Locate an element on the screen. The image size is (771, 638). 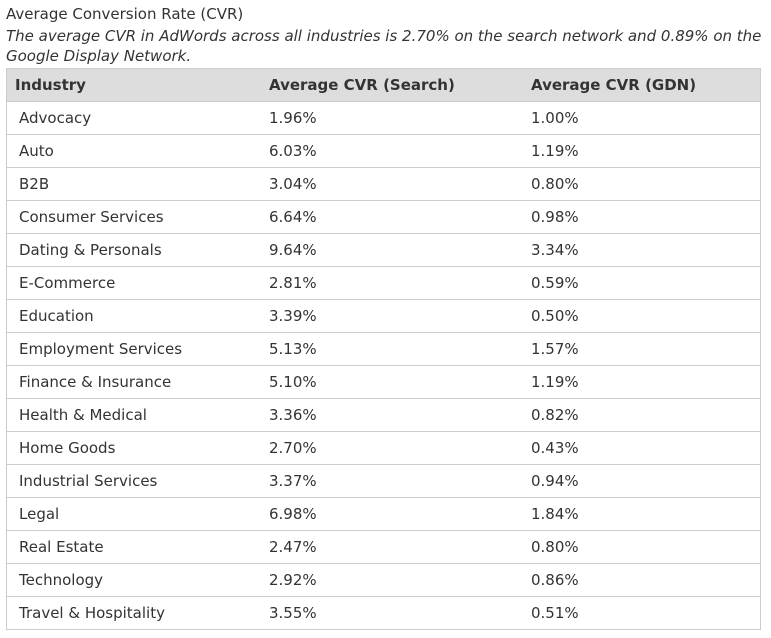
table-row: Legal 6.98% 1.84% is located at coordinates (383, 514).